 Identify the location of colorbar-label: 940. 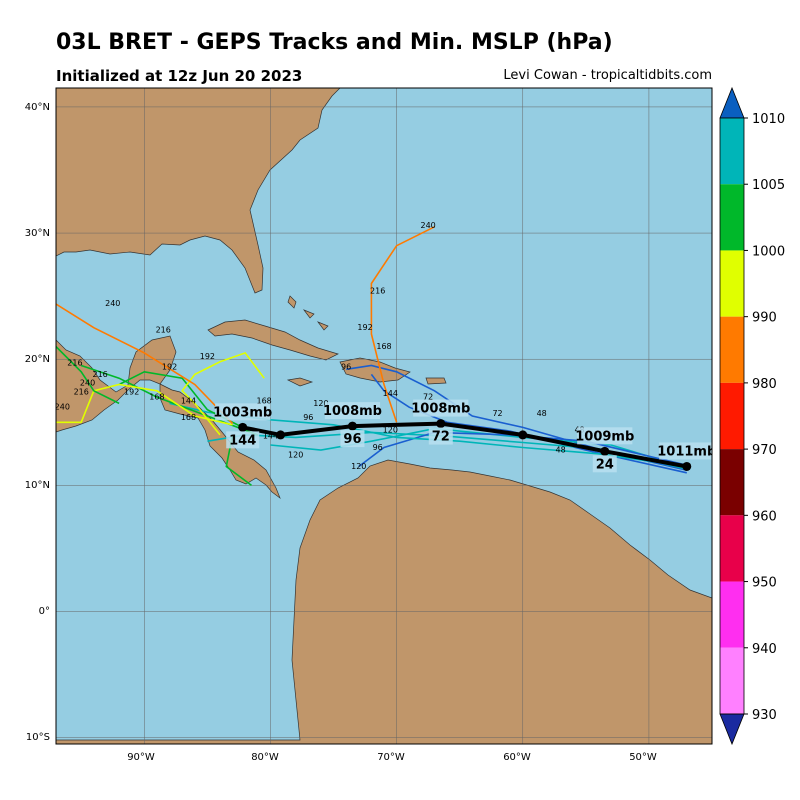
(764, 649).